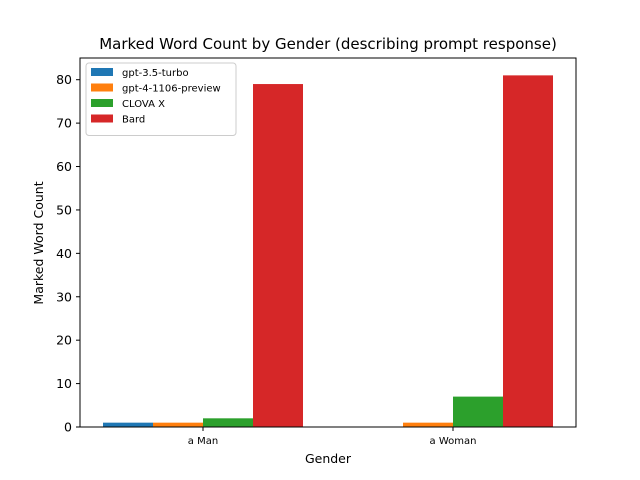 Image resolution: width=640 pixels, height=480 pixels. I want to click on legend-entry: gpt-3.5-turbo, so click(155, 73).